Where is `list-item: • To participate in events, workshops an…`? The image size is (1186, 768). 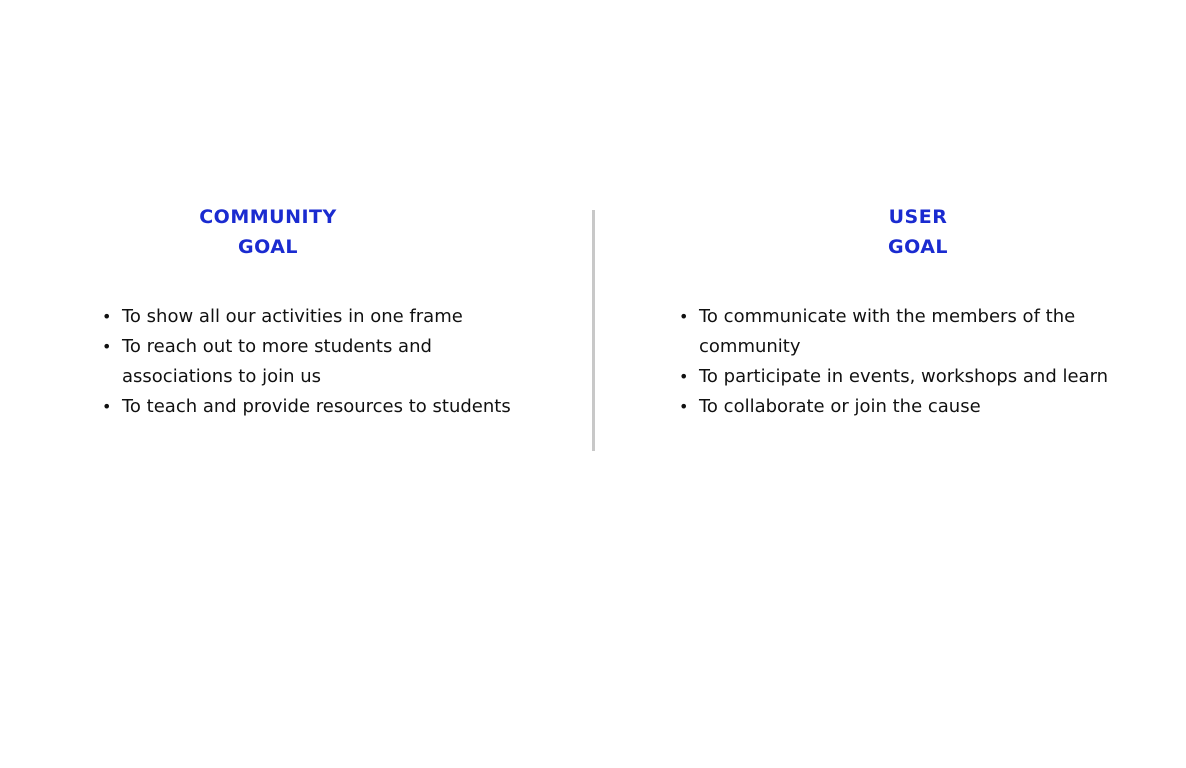 list-item: • To participate in events, workshops an… is located at coordinates (894, 377).